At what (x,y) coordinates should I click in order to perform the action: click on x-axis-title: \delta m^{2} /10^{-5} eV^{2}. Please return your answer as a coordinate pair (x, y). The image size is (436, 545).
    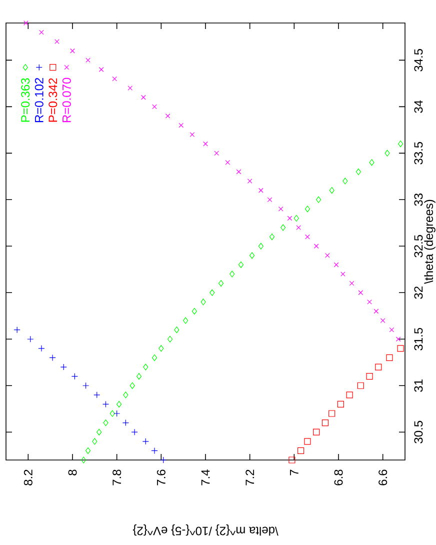
    Looking at the image, I should click on (205, 530).